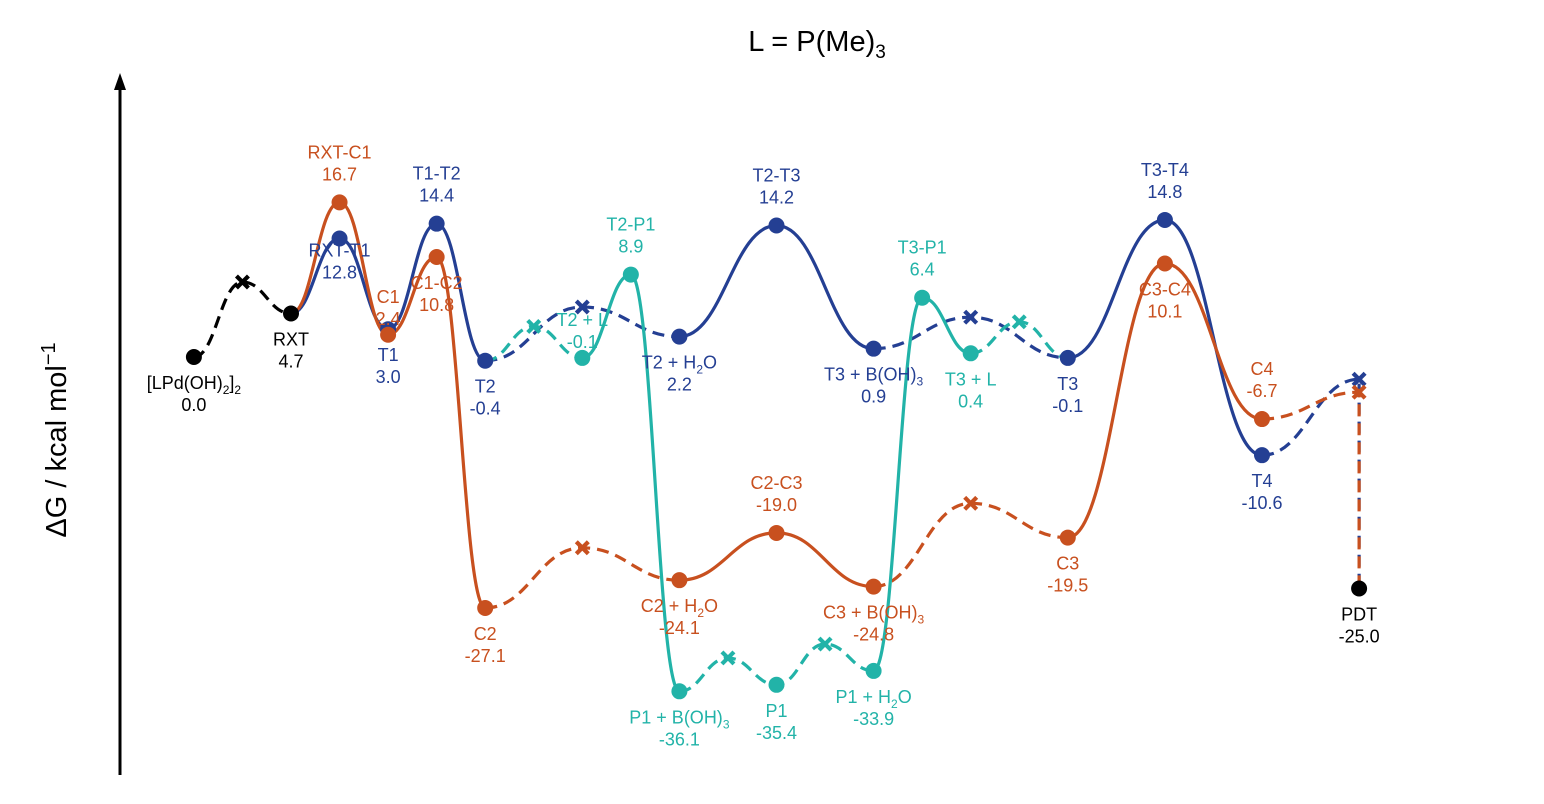  What do you see at coordinates (1359, 637) in the screenshot?
I see `label-value-pdt: -25.0` at bounding box center [1359, 637].